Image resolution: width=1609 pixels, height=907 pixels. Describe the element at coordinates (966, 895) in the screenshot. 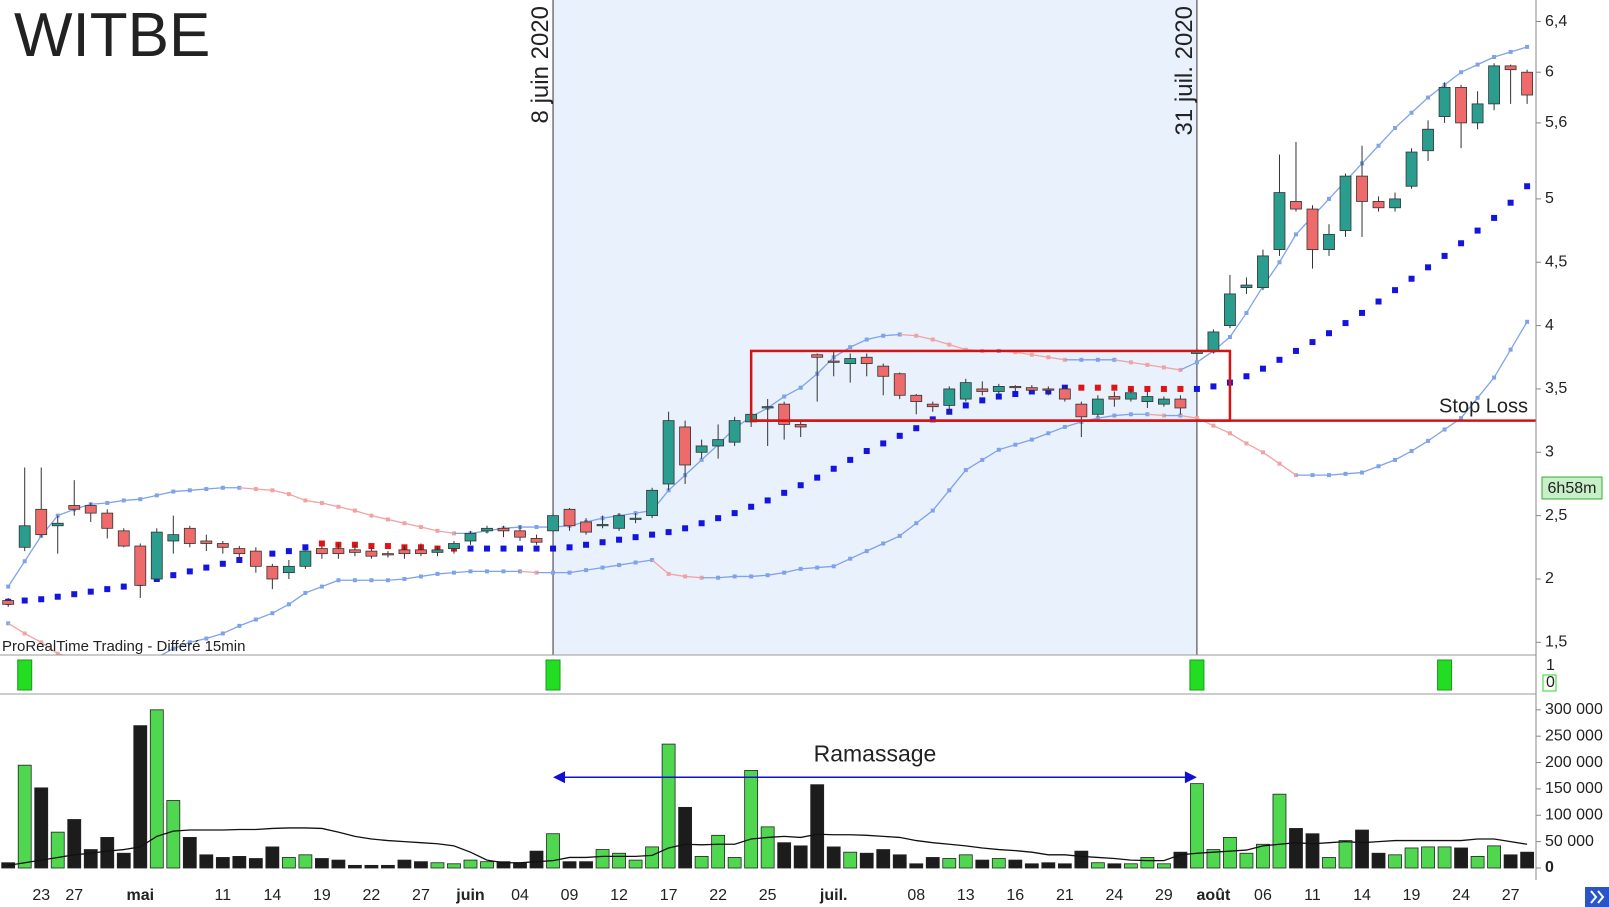

I see `x-tick-label: 13` at that location.